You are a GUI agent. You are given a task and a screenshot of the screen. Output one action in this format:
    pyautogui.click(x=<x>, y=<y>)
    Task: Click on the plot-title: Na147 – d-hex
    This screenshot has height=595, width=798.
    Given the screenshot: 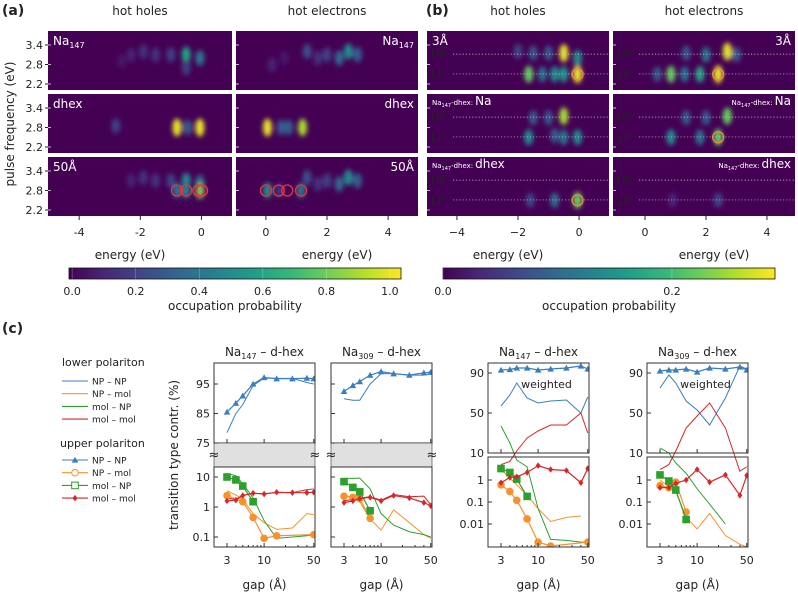 What is the action you would take?
    pyautogui.click(x=538, y=353)
    